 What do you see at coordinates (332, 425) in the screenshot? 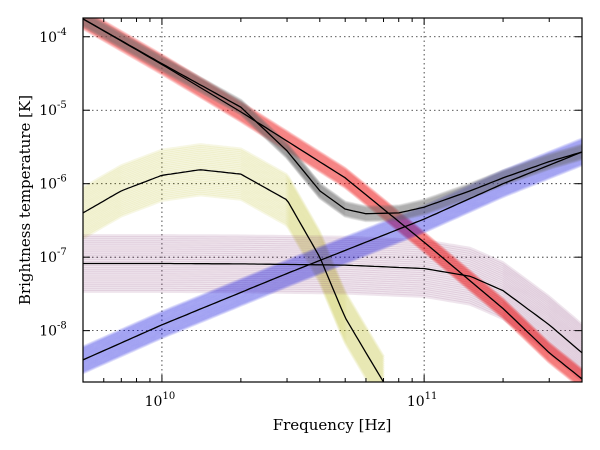
I see `x-axis-label: Frequency [Hz]` at bounding box center [332, 425].